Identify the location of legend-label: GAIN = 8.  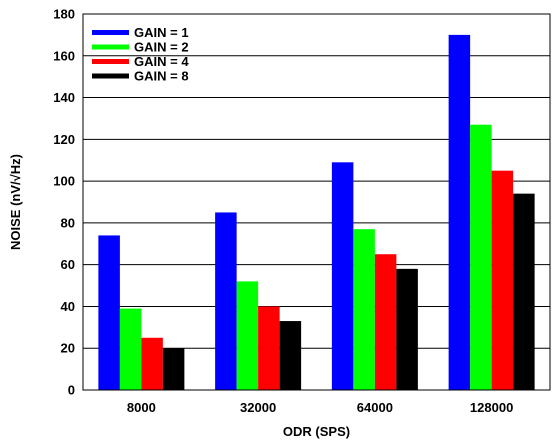
(161, 76).